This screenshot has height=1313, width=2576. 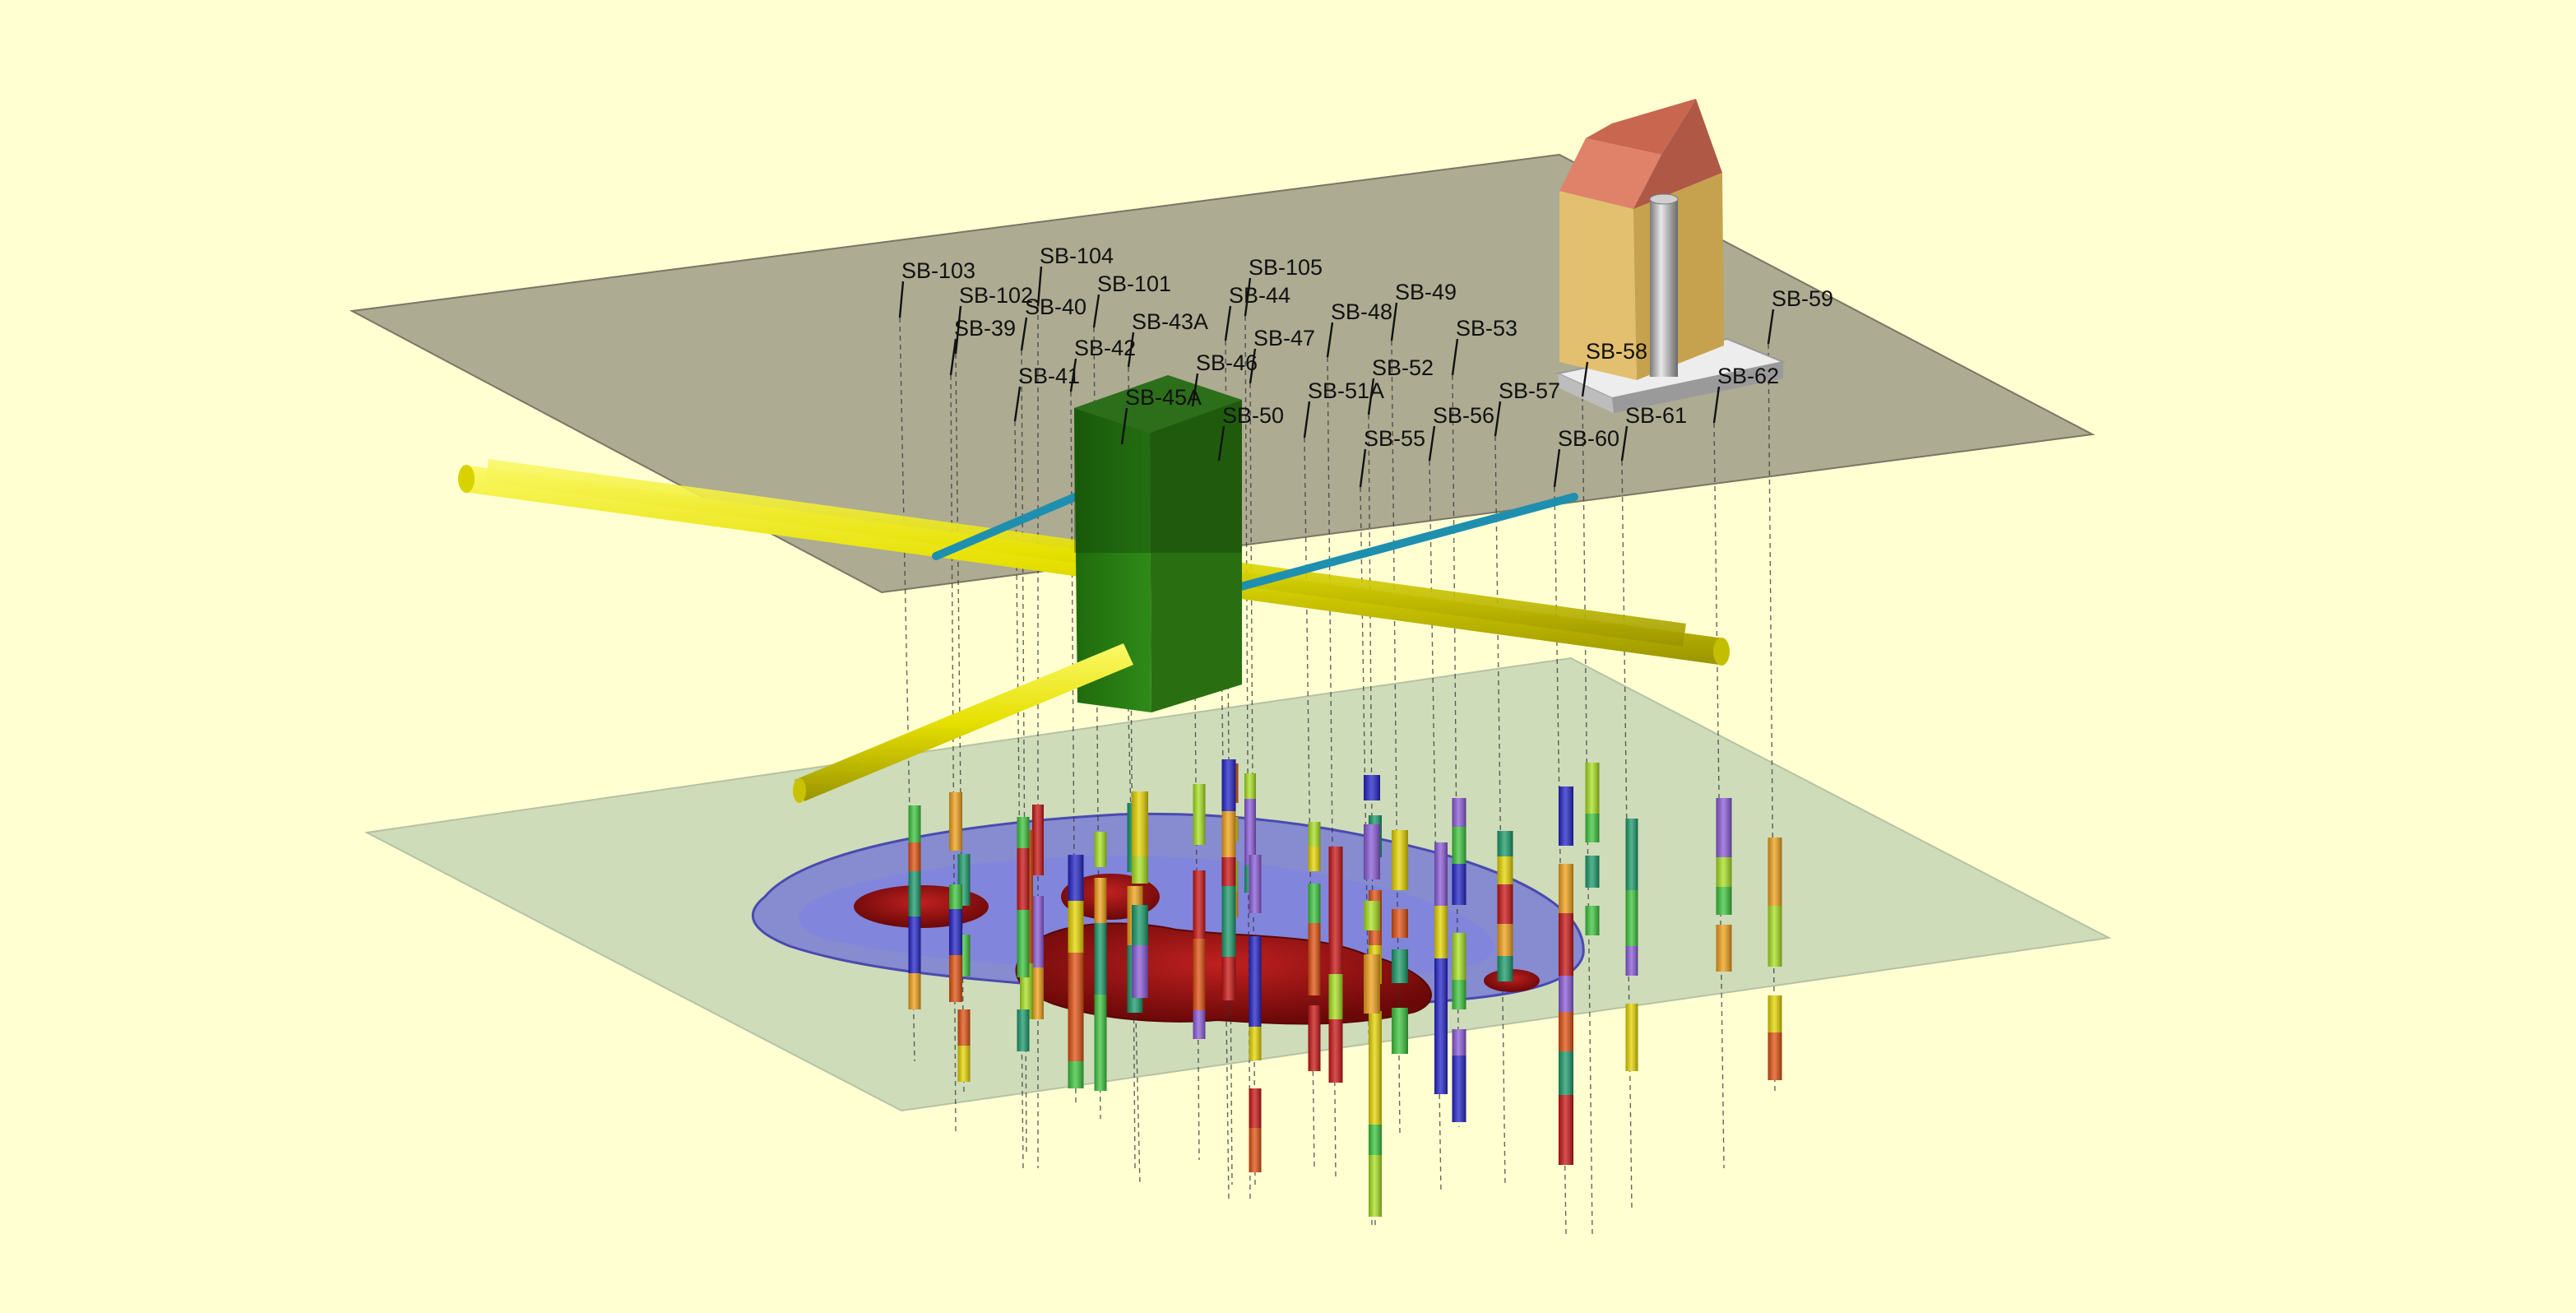 I want to click on boring-label-sb-104: SB-104, so click(x=1075, y=276).